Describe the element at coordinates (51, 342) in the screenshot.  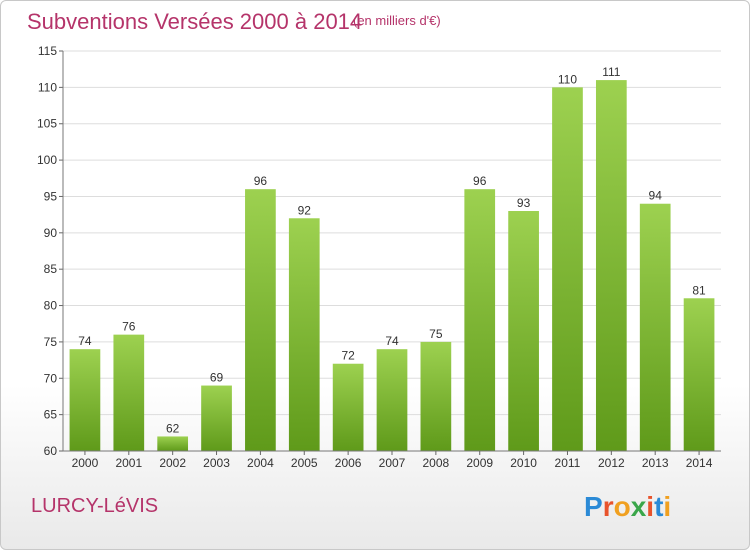
I see `y-tick-label: 75` at that location.